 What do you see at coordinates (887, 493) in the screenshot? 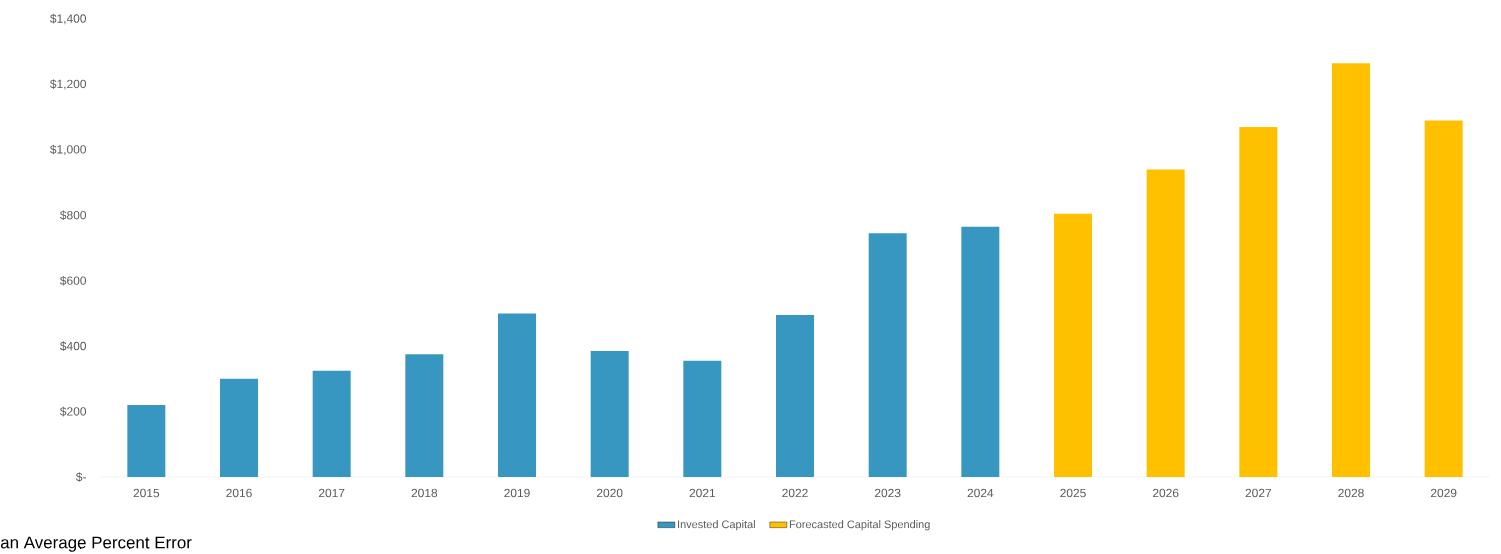
I see `x-tick-label: 2023` at bounding box center [887, 493].